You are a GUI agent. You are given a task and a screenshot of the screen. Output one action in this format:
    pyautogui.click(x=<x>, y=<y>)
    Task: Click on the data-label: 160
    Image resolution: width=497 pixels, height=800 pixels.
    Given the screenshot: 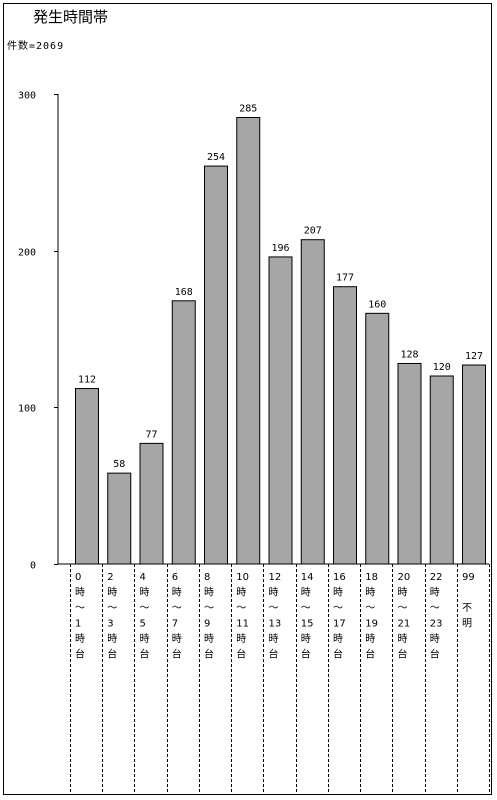 What is the action you would take?
    pyautogui.click(x=377, y=304)
    